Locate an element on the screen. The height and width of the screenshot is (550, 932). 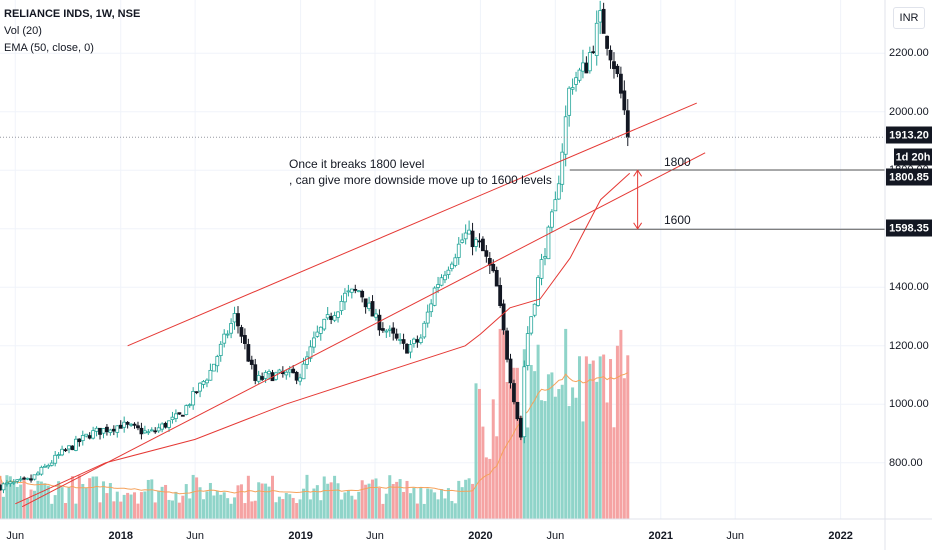
countdown-tag: 1d 20h is located at coordinates (913, 157).